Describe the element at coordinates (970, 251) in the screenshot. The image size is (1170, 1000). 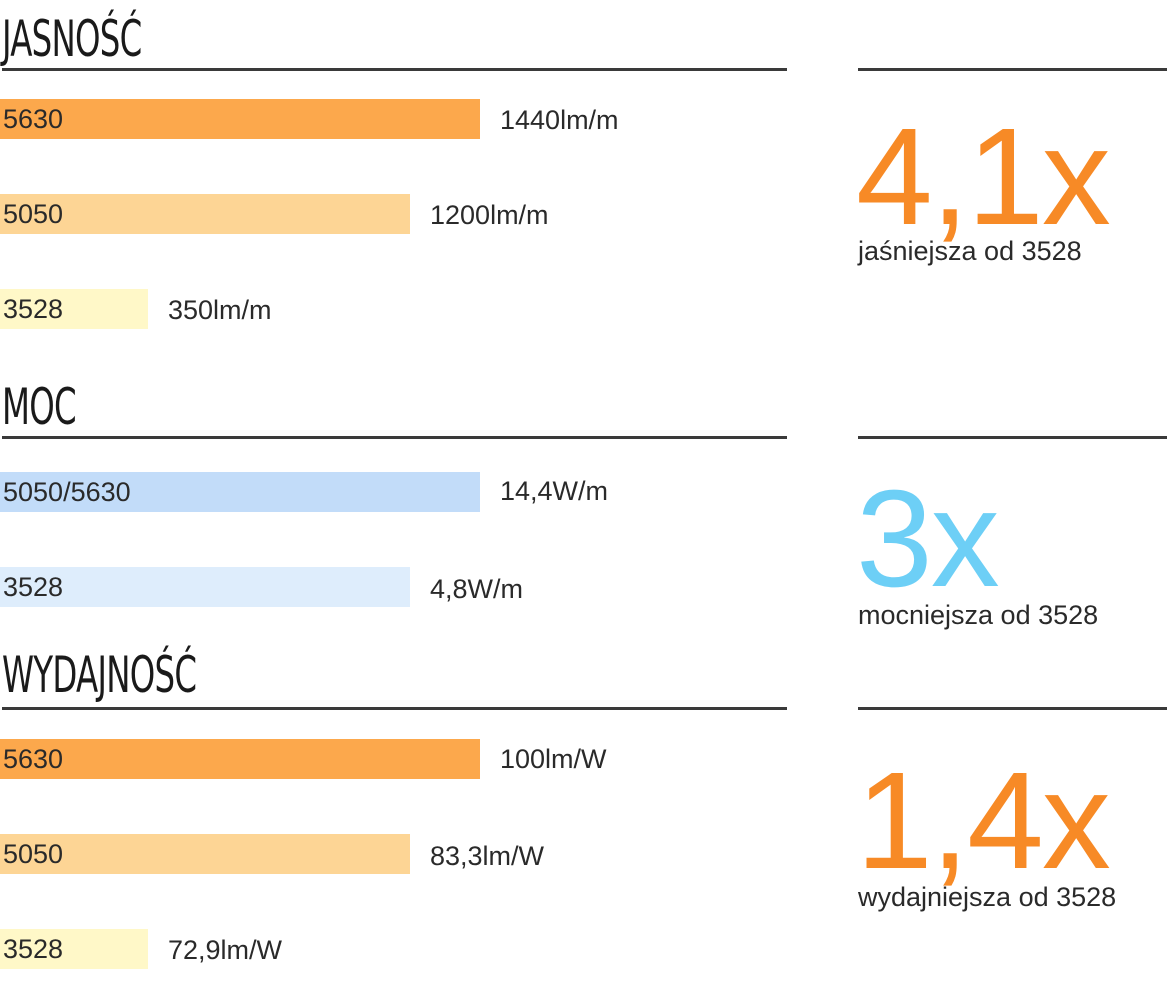
I see `brightness-caption: jaśniejsza od 3528` at that location.